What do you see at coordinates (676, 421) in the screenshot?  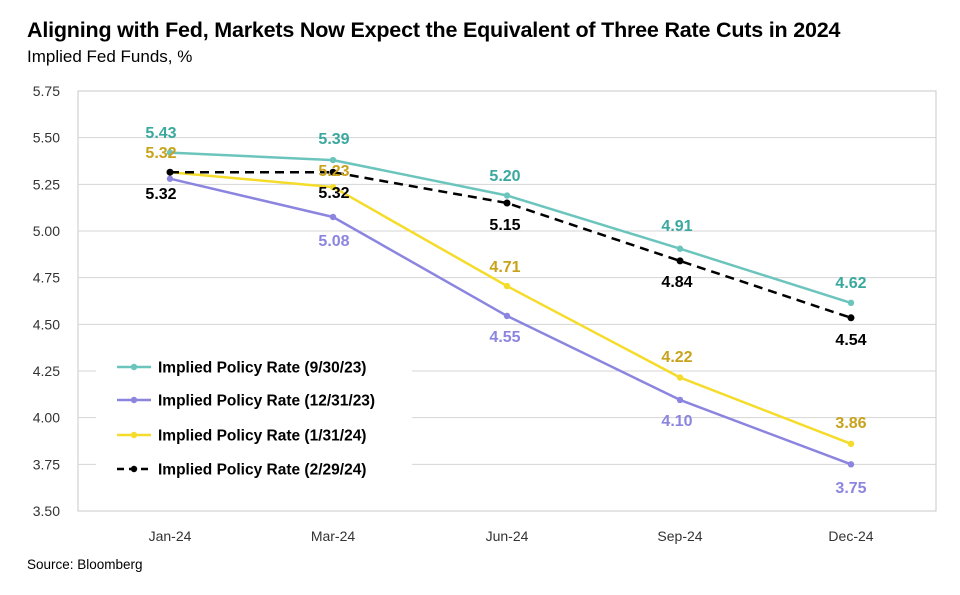 I see `data-label: 4.10` at bounding box center [676, 421].